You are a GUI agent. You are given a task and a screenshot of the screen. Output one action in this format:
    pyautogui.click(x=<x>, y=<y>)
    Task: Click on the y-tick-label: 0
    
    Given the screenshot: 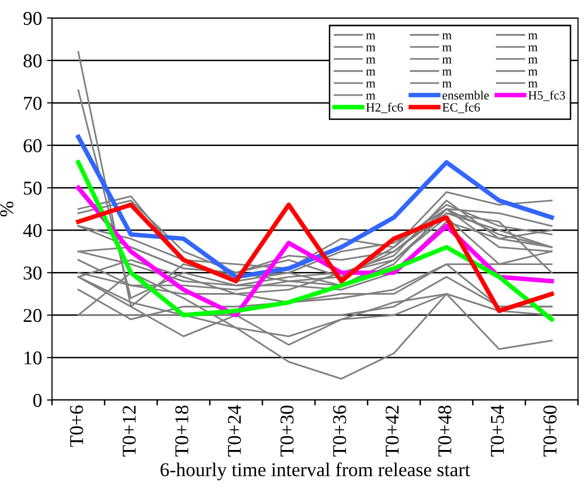 What is the action you would take?
    pyautogui.click(x=37, y=400)
    